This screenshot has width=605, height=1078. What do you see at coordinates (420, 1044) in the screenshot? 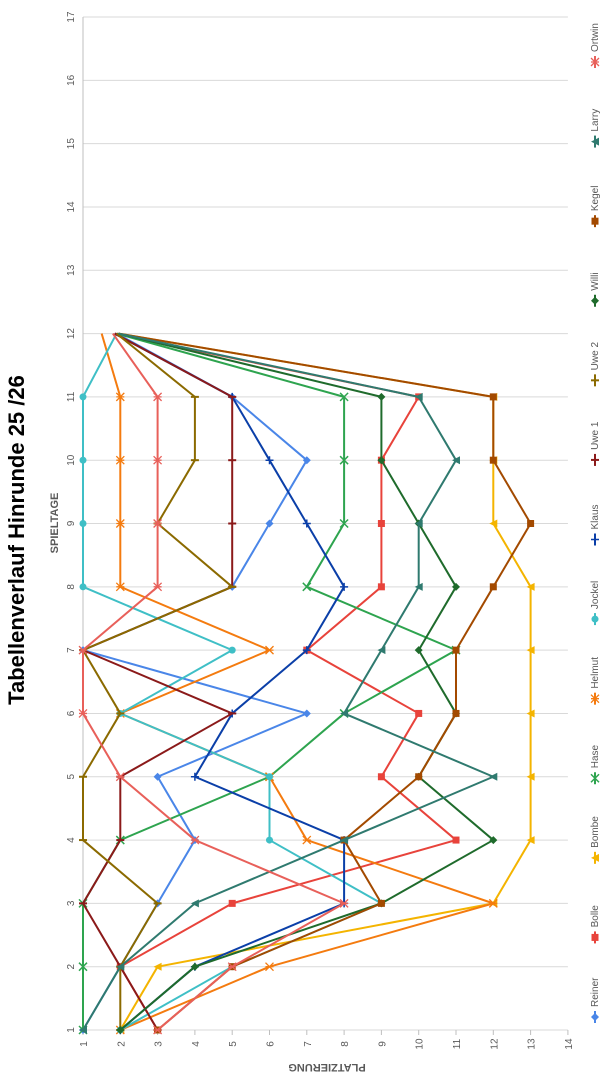
I see `y-tick-label: 10` at bounding box center [420, 1044].